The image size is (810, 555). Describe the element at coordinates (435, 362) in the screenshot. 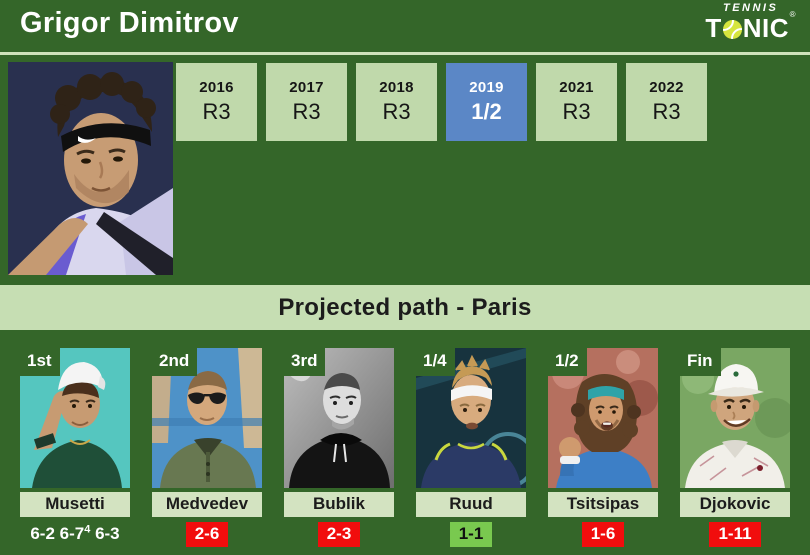

I see `stage-badge: 1/4` at that location.